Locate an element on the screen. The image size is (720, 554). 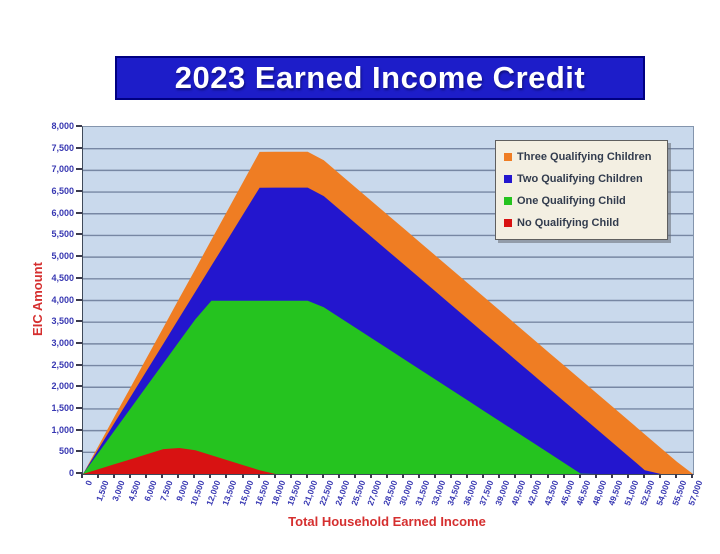
y-axis-tick-label: 5,000 is located at coordinates (62, 256).